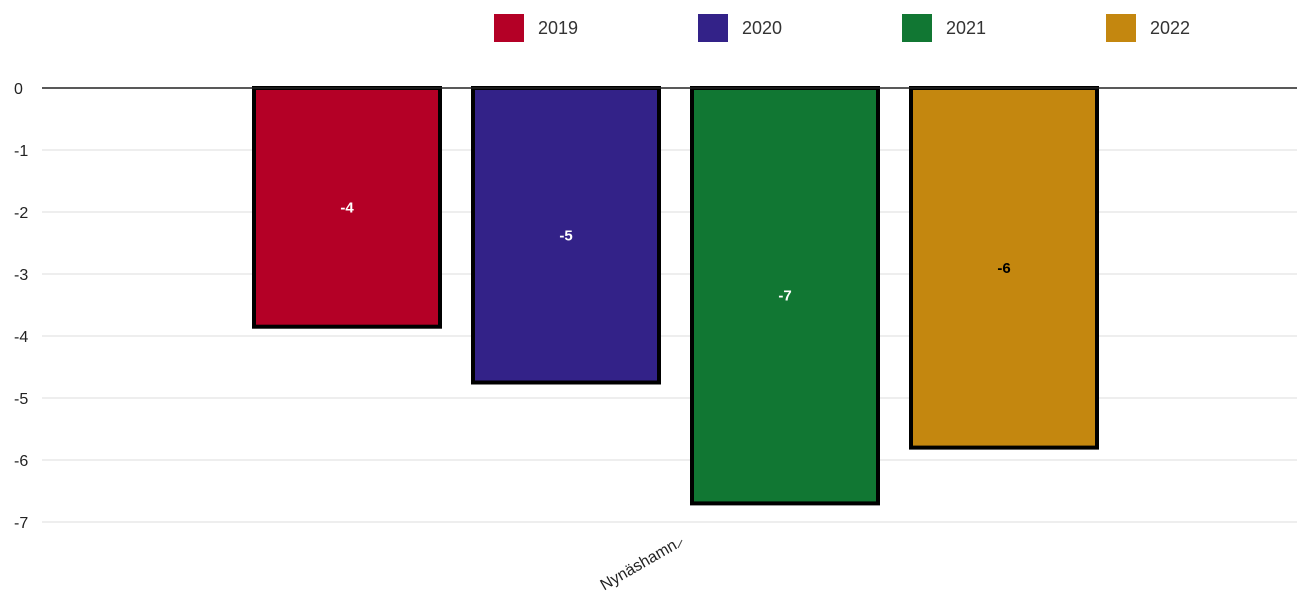 This screenshot has width=1297, height=612. I want to click on legend-swatch-2019, so click(509, 28).